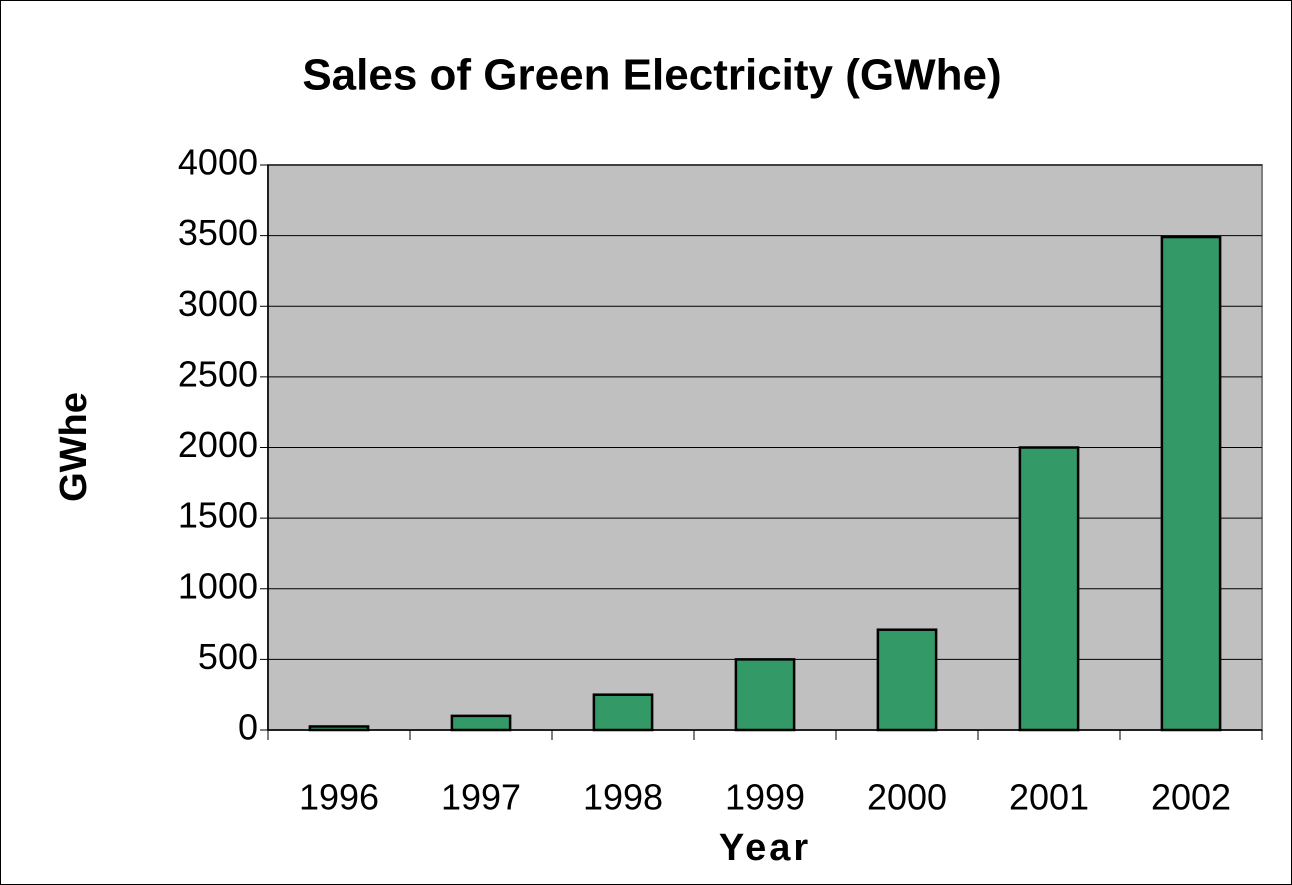  Describe the element at coordinates (1049, 797) in the screenshot. I see `x-tick-label: 2001` at that location.